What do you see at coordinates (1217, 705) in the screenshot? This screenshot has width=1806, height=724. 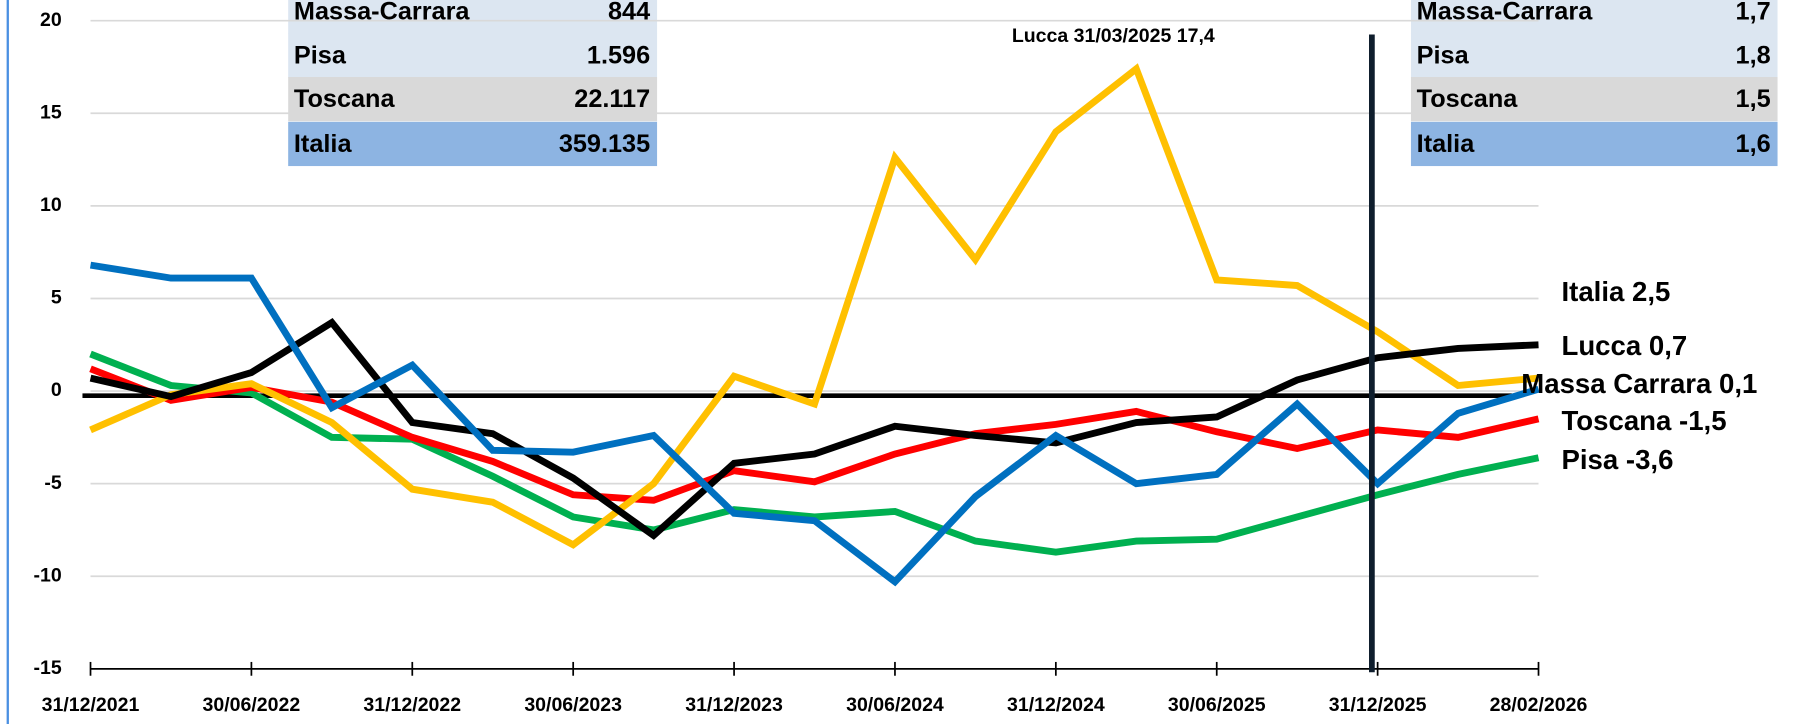 I see `x-tick-label: 30/06/2025` at bounding box center [1217, 705].